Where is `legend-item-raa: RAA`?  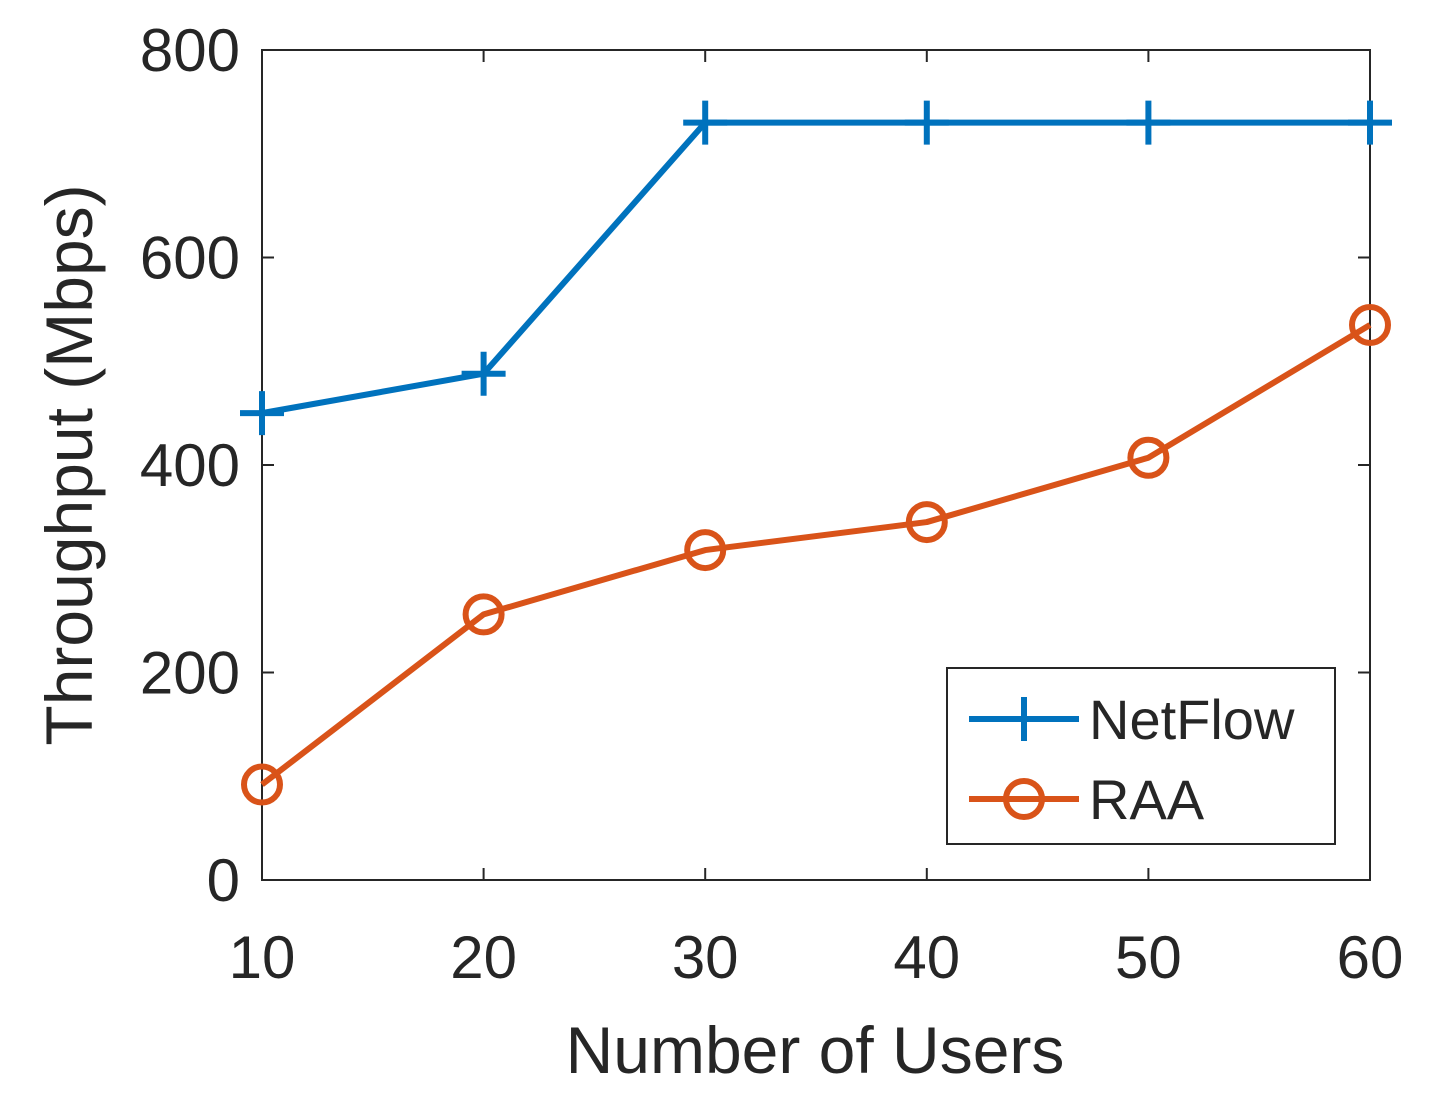
legend-item-raa: RAA is located at coordinates (1087, 799).